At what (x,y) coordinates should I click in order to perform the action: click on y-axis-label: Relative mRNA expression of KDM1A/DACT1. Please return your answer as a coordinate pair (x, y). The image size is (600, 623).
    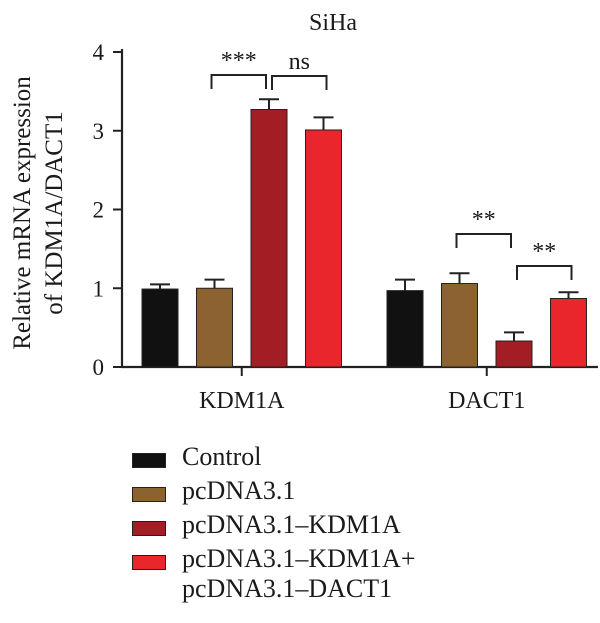
    Looking at the image, I should click on (38, 213).